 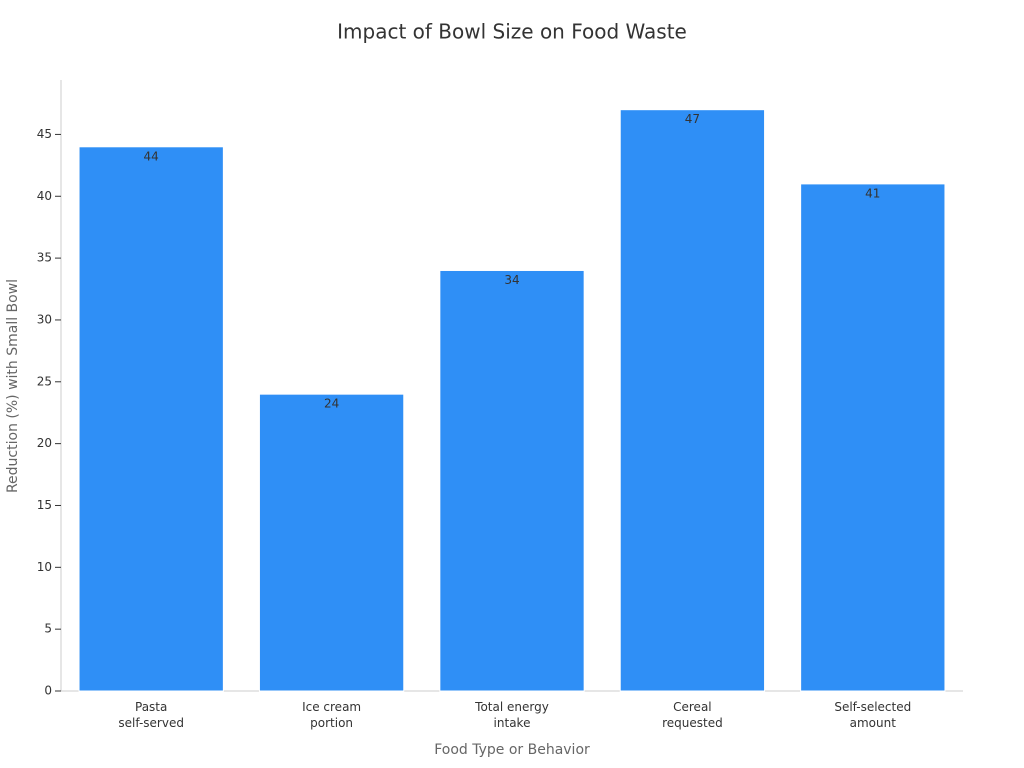 I want to click on x-tick-label: Ice cream portion, so click(x=332, y=715).